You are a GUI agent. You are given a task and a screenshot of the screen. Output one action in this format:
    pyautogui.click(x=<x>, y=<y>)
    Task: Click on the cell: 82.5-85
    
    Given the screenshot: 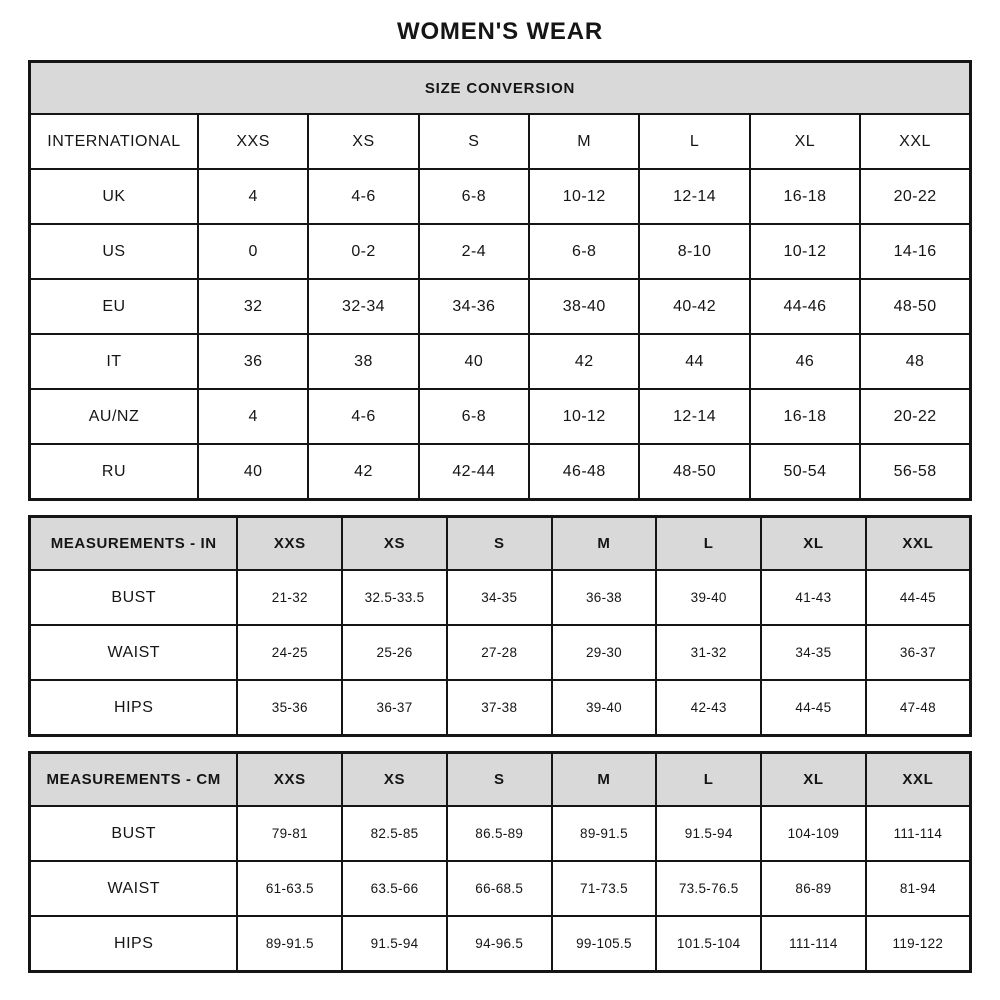 What is the action you would take?
    pyautogui.click(x=394, y=833)
    